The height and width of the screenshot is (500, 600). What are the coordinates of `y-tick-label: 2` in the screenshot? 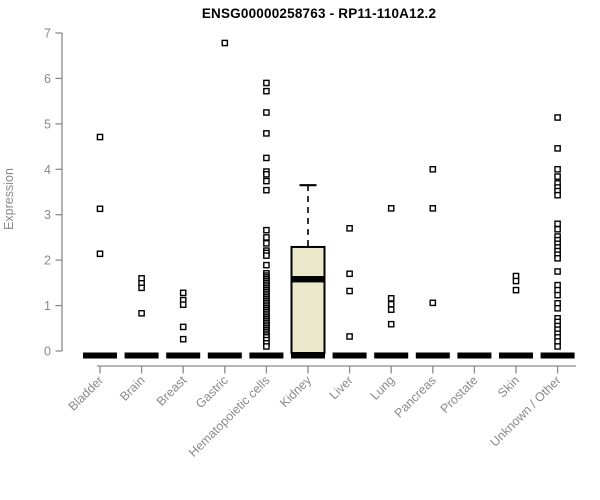 It's located at (47, 261).